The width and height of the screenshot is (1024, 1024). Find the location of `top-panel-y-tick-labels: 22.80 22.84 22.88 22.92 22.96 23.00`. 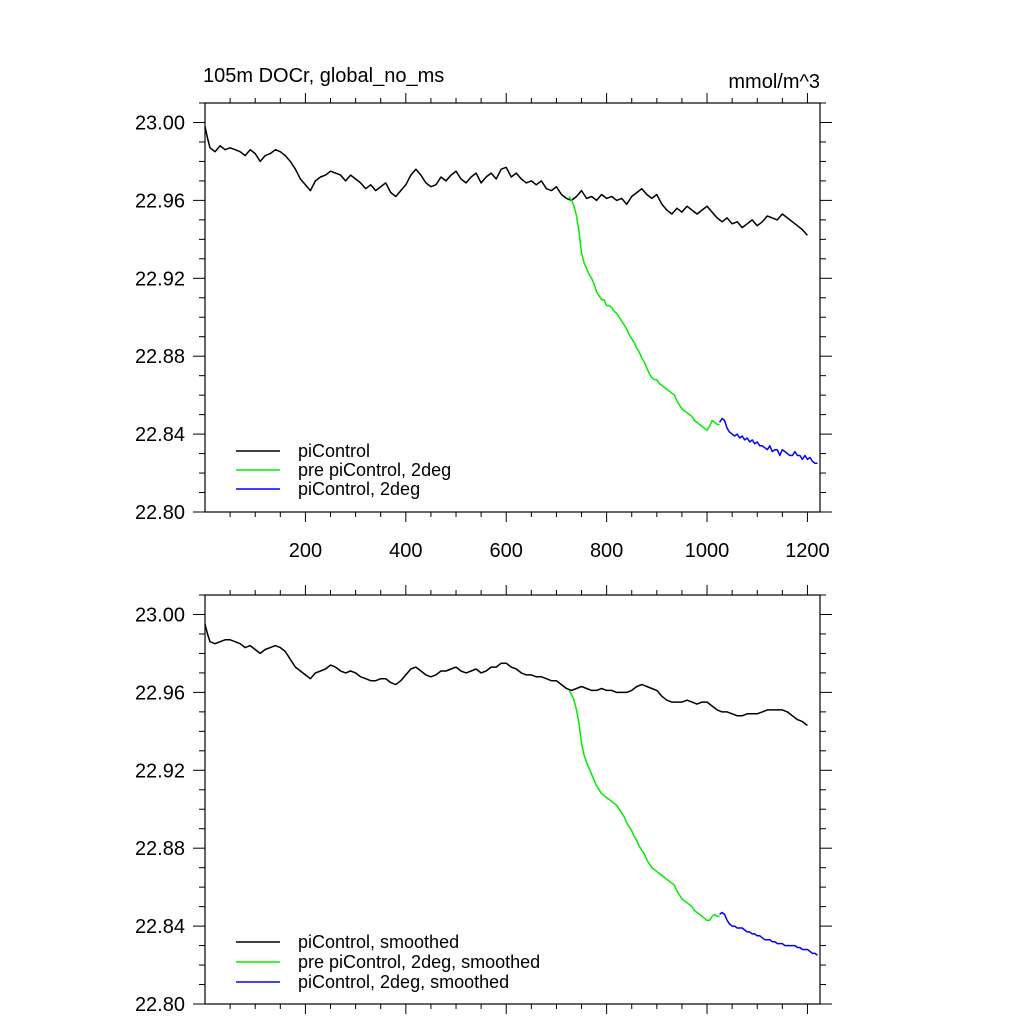

top-panel-y-tick-labels: 22.80 22.84 22.88 22.92 22.96 23.00 is located at coordinates (160, 318).